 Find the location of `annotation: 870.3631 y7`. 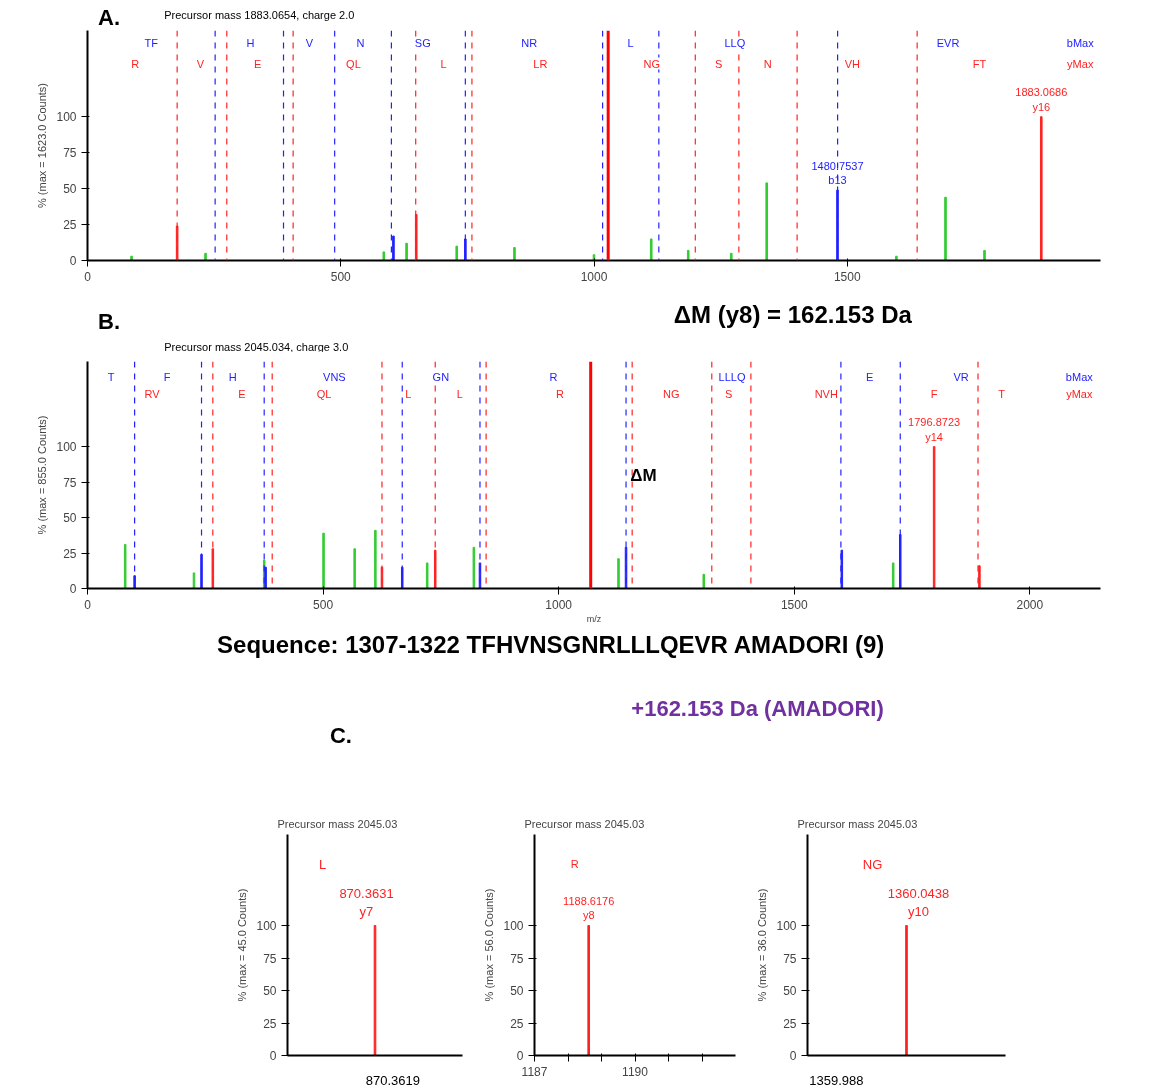

annotation: 870.3631 y7 is located at coordinates (366, 902).